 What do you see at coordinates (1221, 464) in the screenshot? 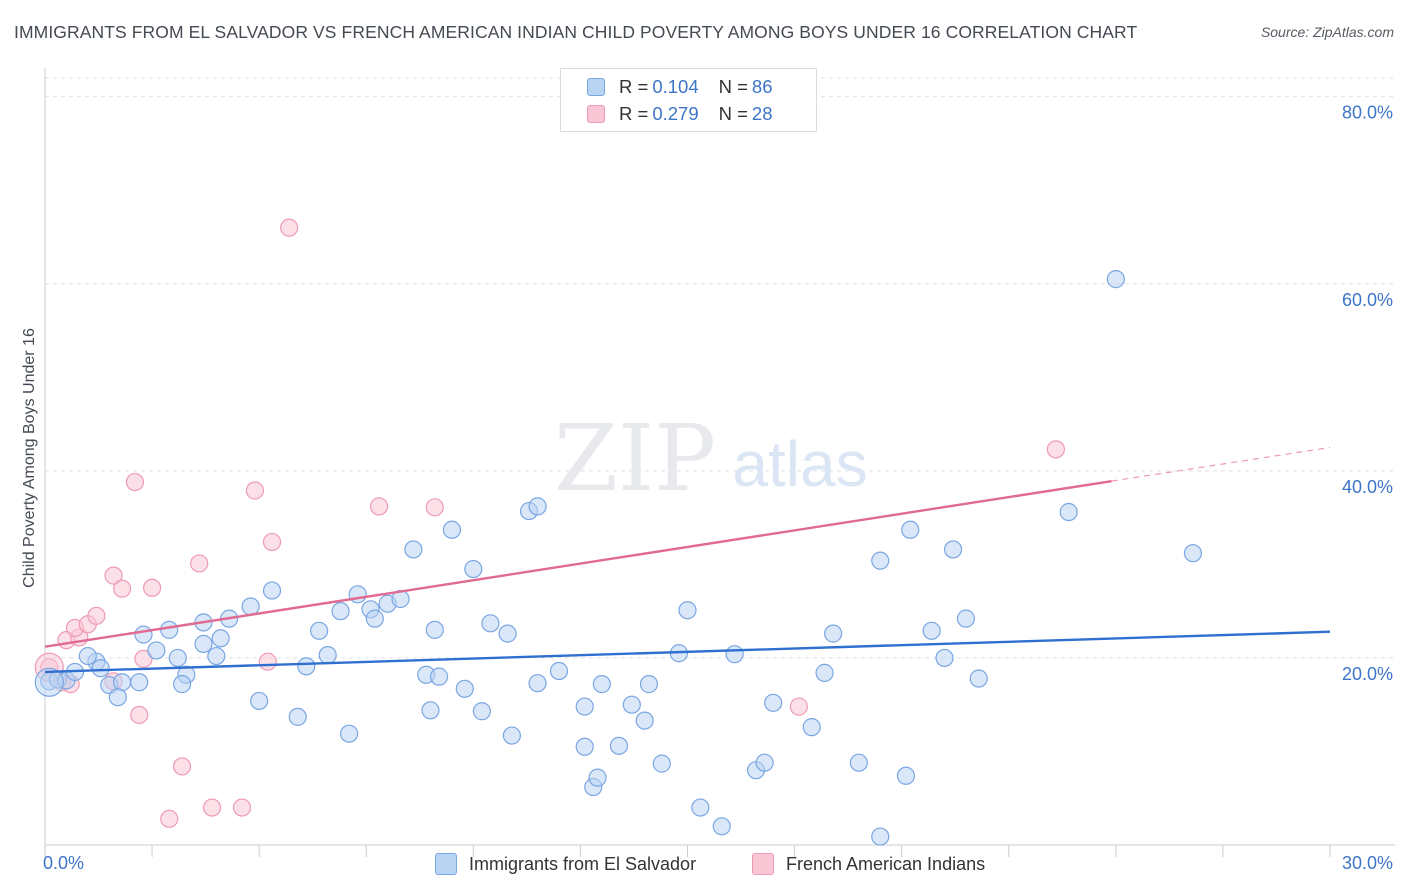
I see `pink-trend-extension` at bounding box center [1221, 464].